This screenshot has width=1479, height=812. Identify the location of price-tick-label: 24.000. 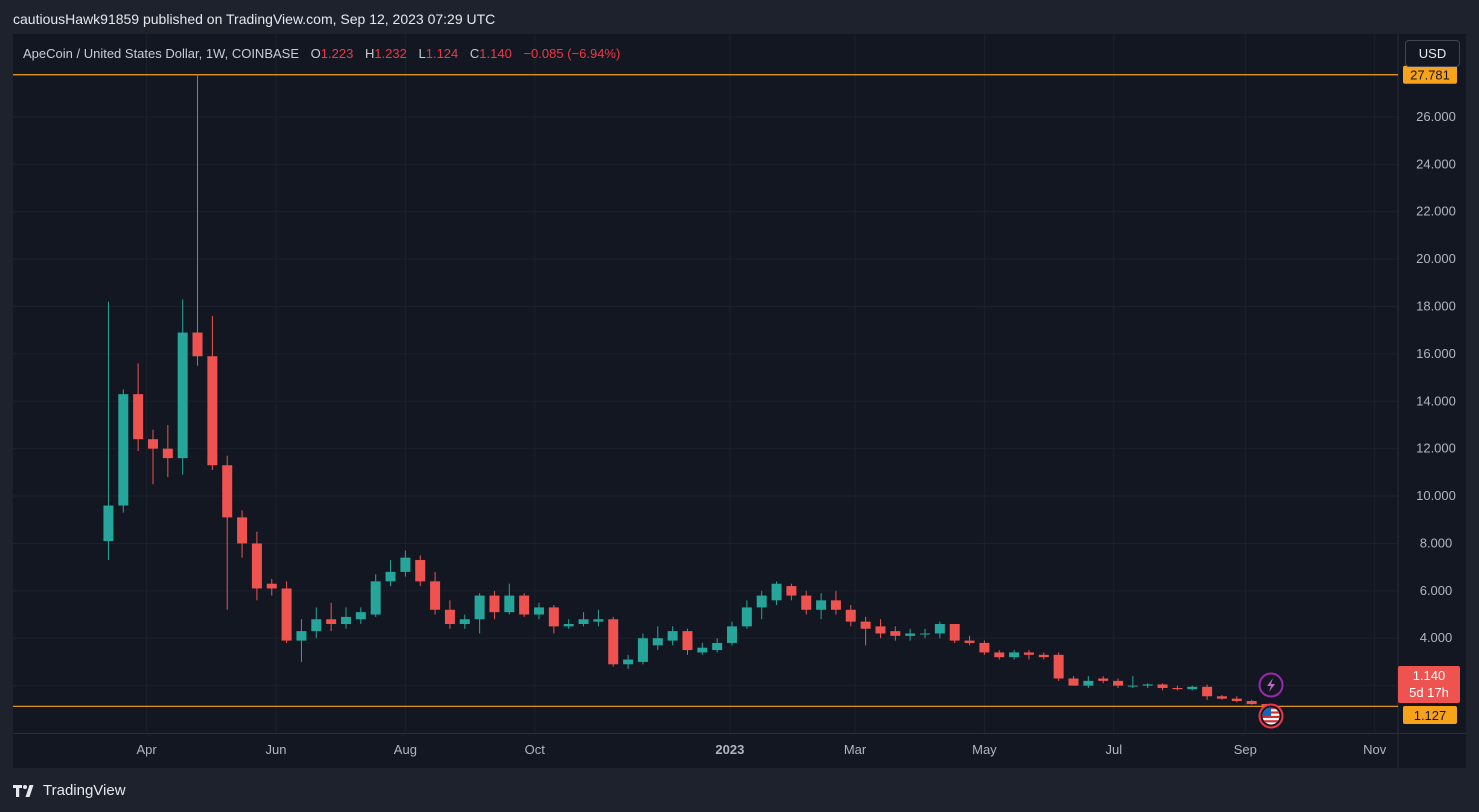
(1436, 163).